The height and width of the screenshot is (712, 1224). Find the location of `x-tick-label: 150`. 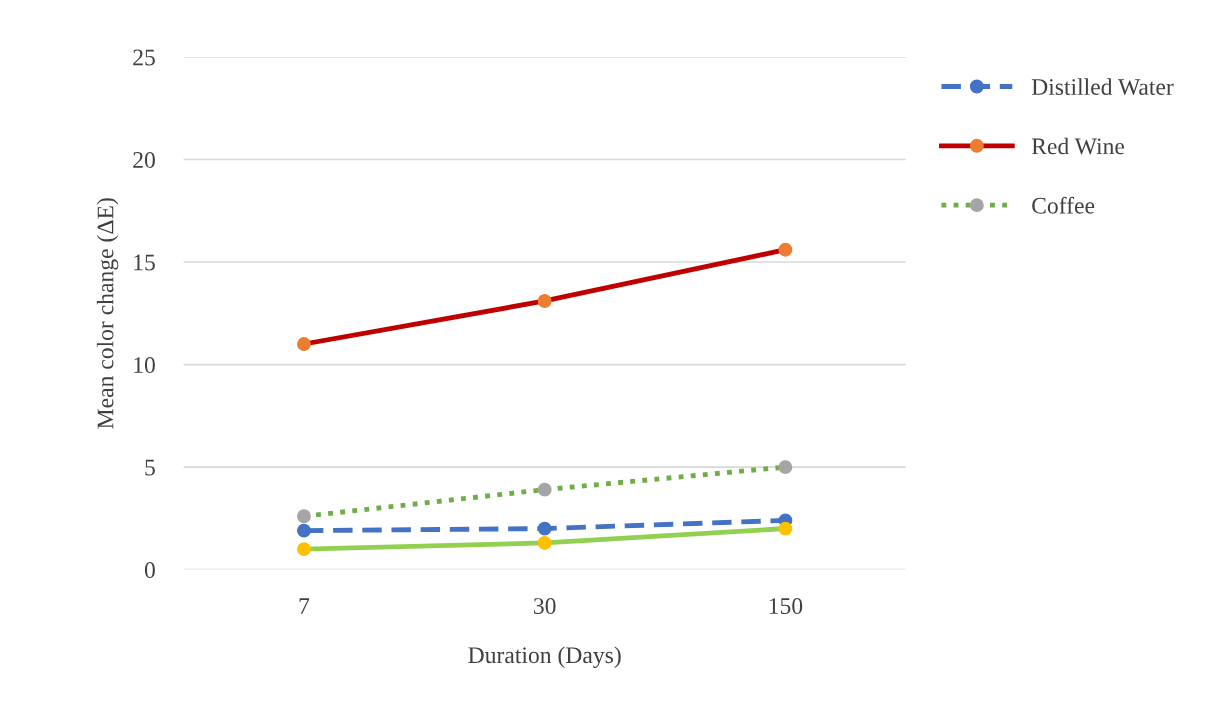

x-tick-label: 150 is located at coordinates (786, 606).